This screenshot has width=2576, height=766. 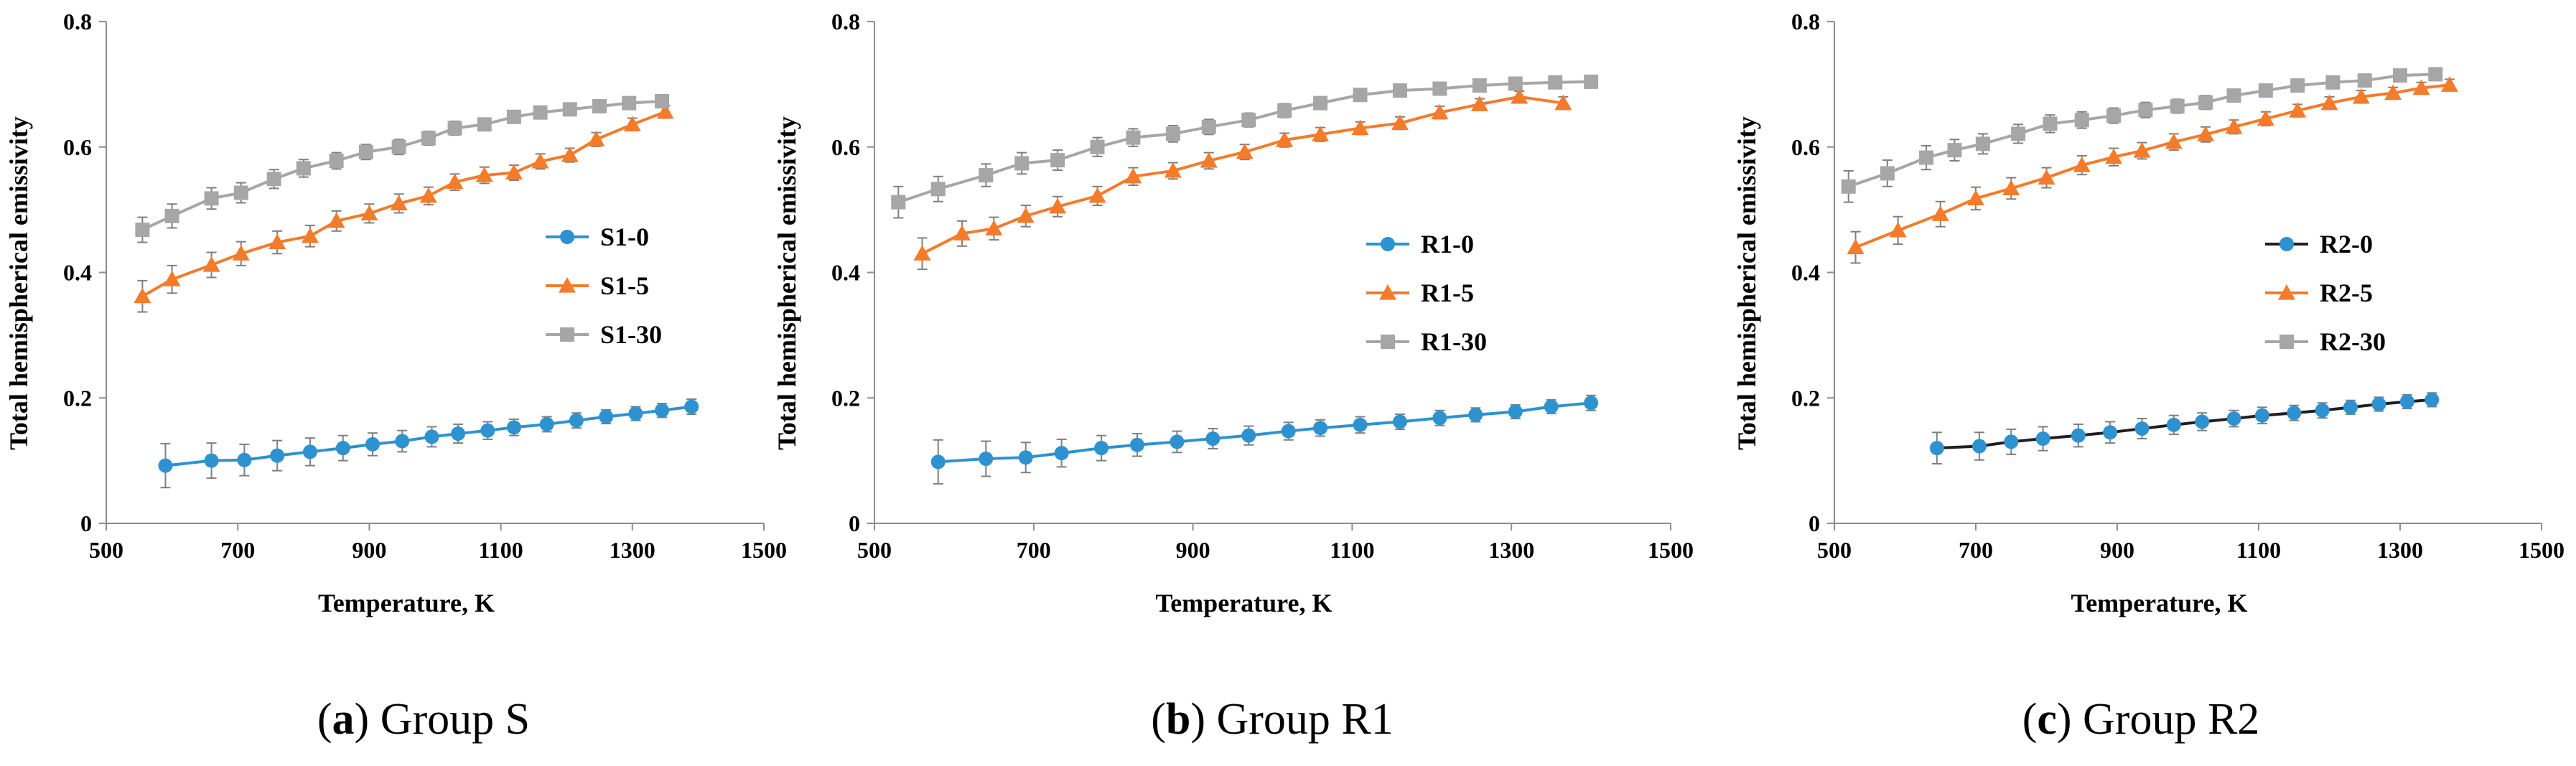 I want to click on caption-title: ) Group S, so click(x=443, y=720).